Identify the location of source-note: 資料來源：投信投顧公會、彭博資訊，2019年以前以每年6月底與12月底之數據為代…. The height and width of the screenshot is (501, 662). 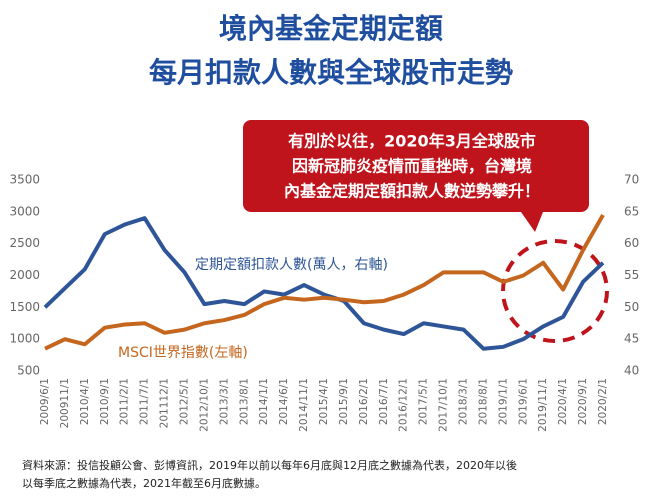
(269, 465).